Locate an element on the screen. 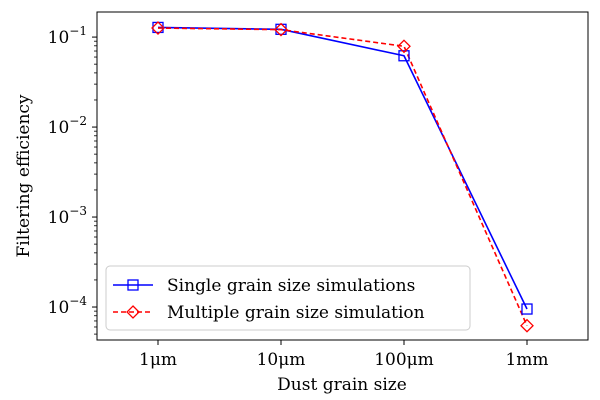  y-axis-label: Filtering efficiency is located at coordinates (24, 175).